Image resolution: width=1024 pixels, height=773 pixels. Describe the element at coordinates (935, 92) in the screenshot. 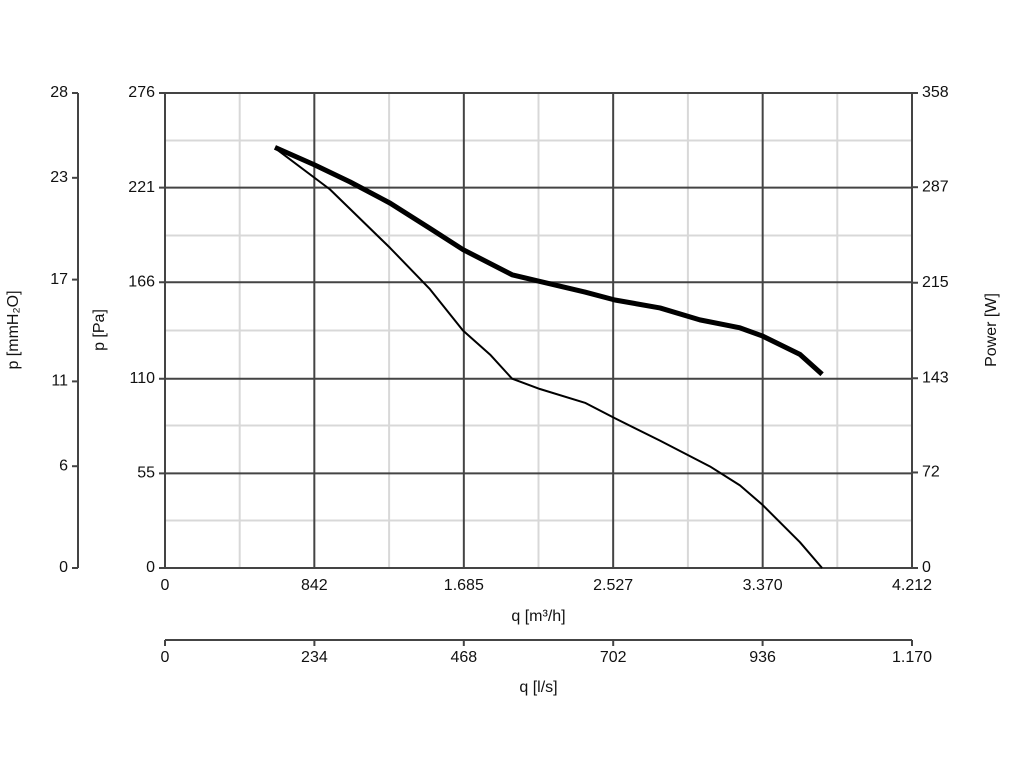

I see `y2-tick-label: 358` at that location.